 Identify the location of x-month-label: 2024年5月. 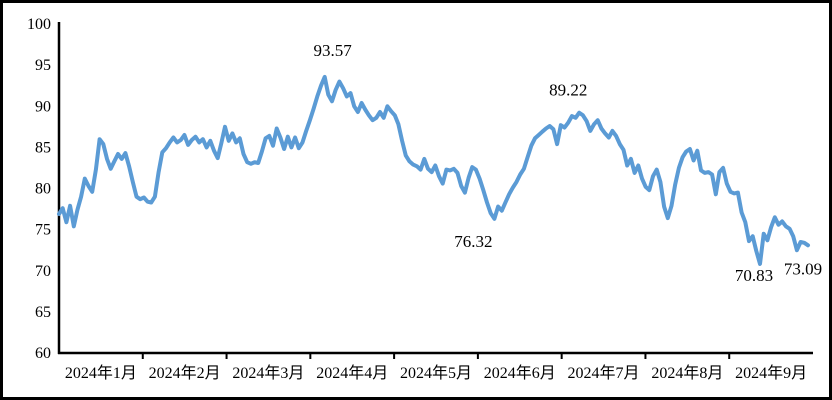
(436, 373).